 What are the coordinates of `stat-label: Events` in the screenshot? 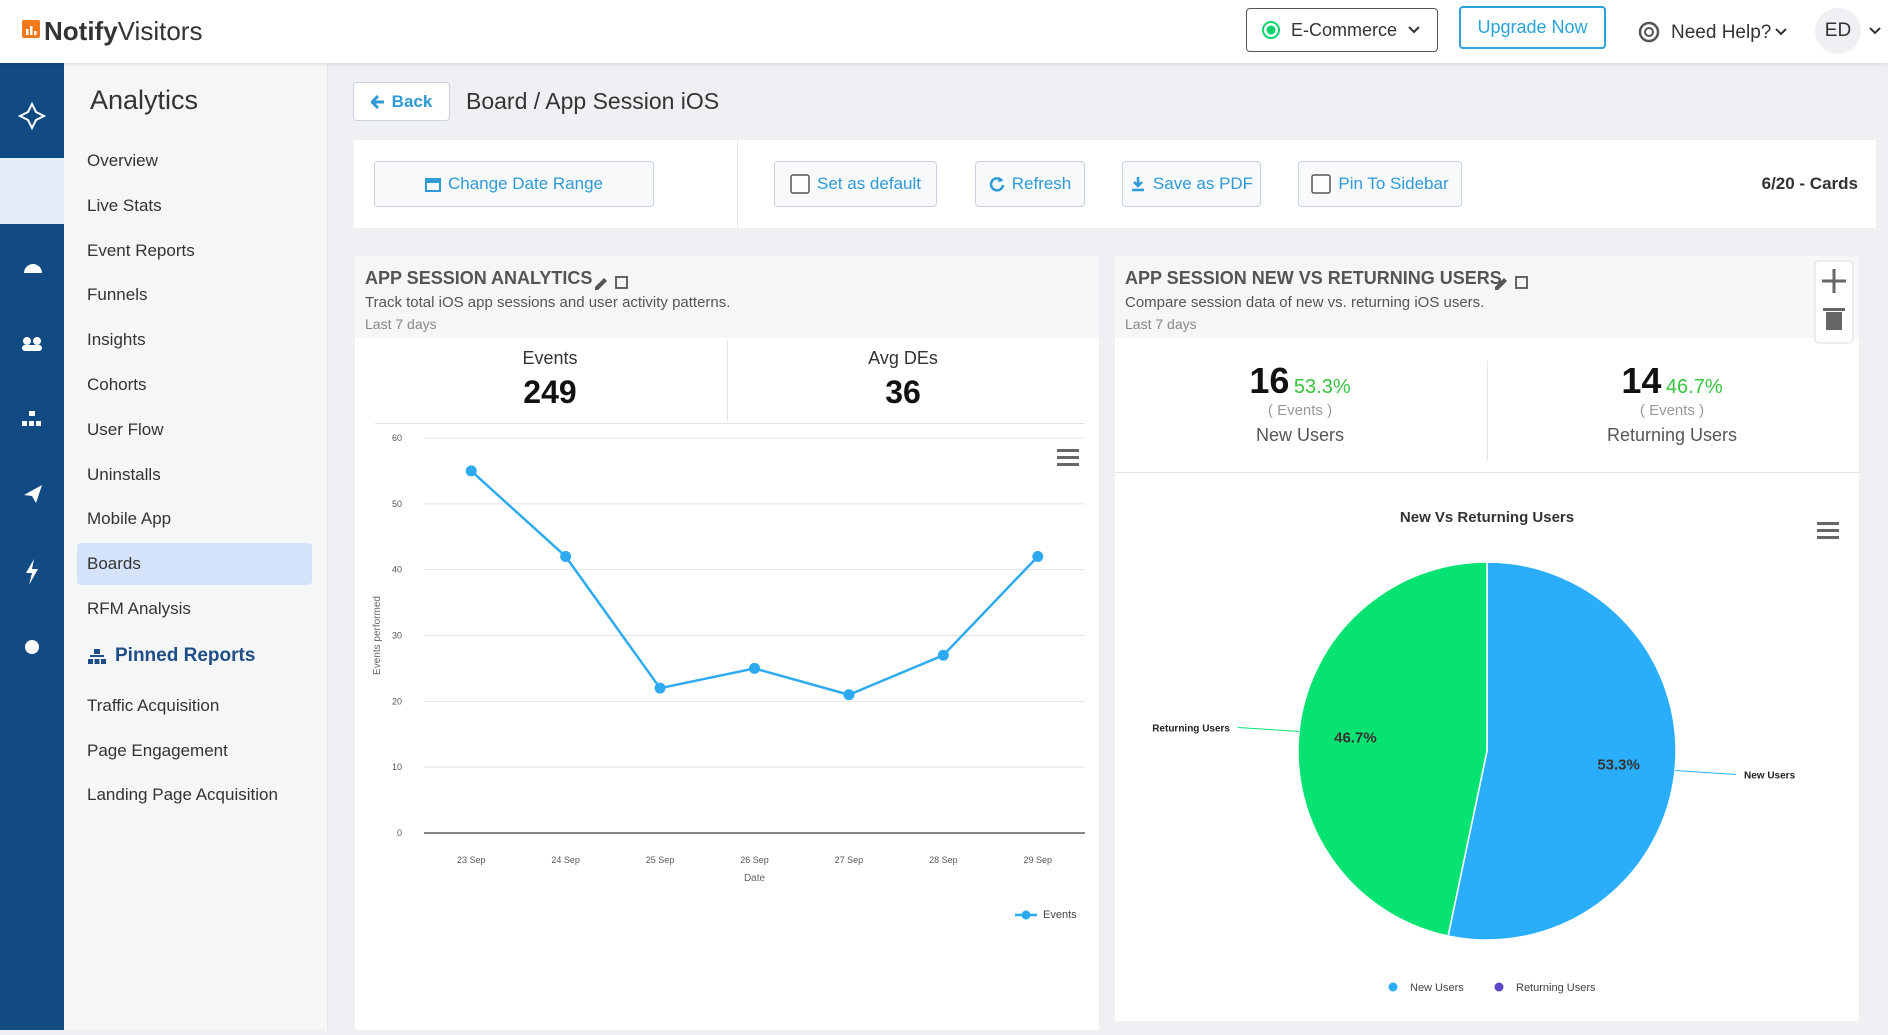 It's located at (550, 358).